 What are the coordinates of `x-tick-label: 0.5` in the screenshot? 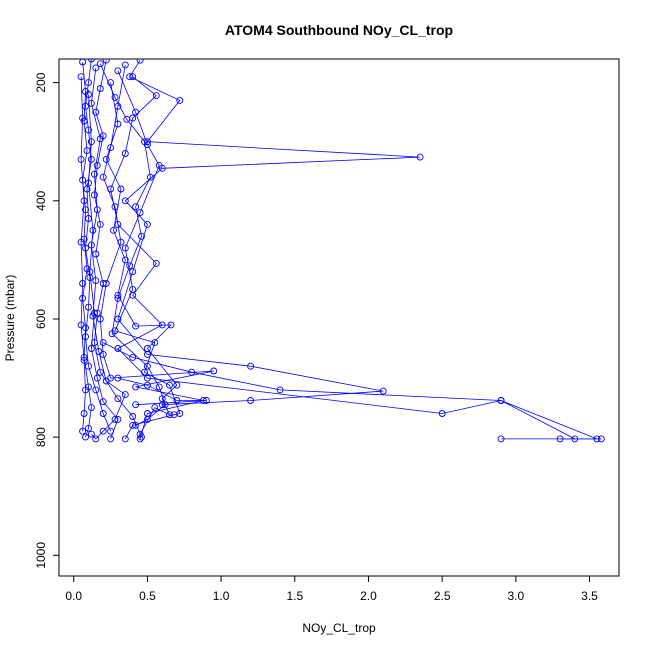 It's located at (147, 596).